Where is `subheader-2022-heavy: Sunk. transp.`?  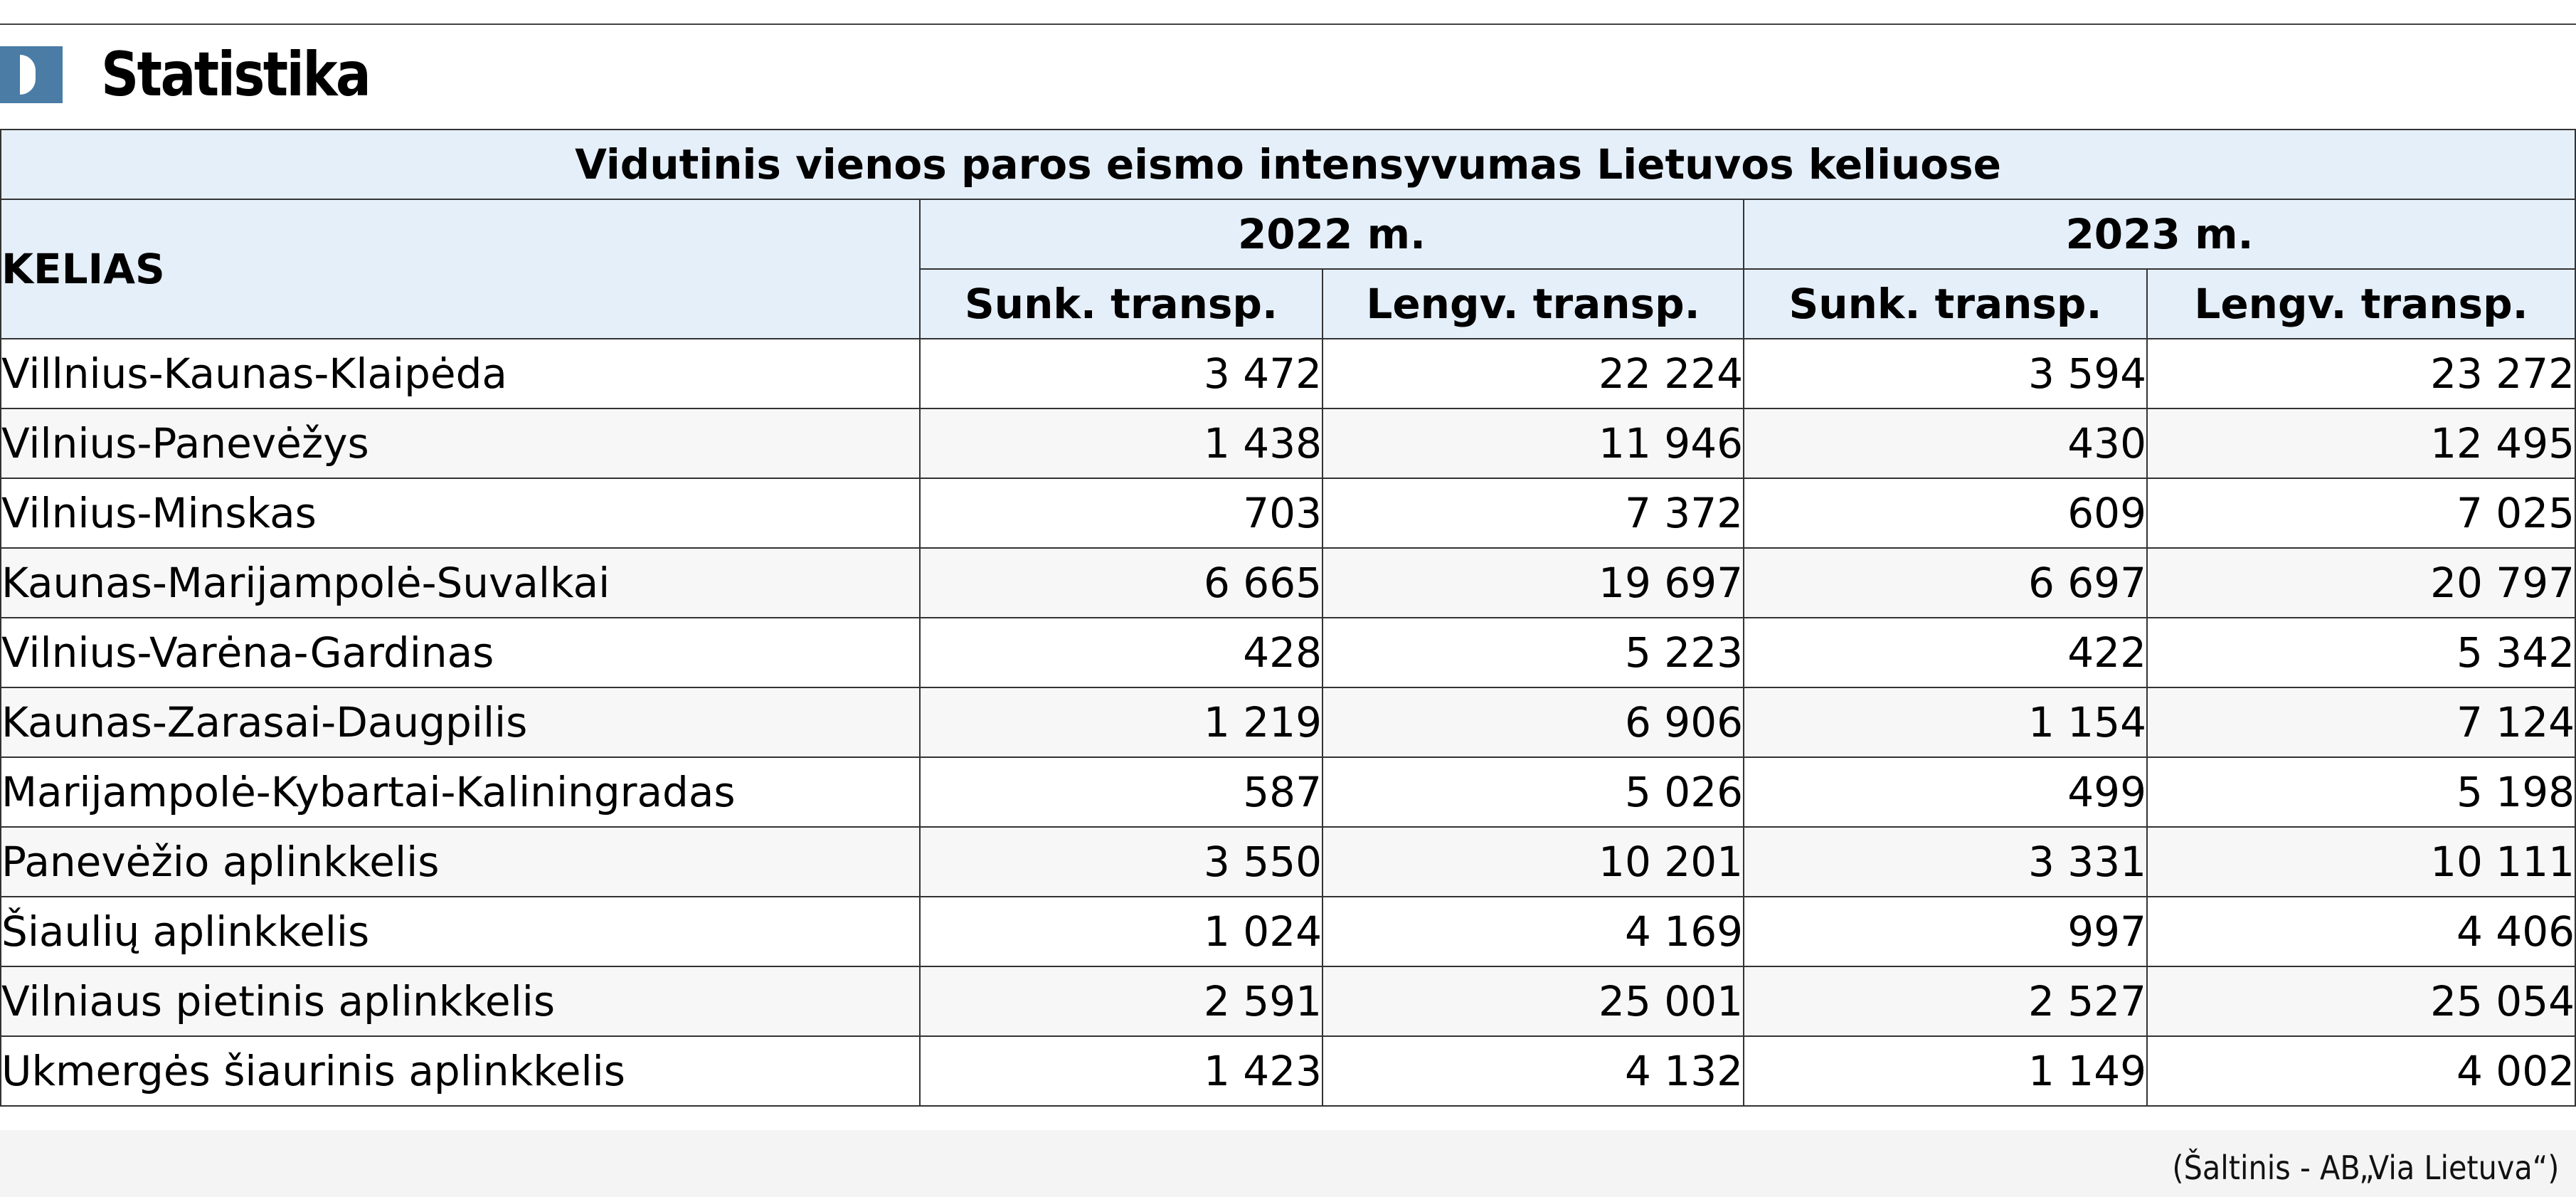
subheader-2022-heavy: Sunk. transp. is located at coordinates (1121, 303).